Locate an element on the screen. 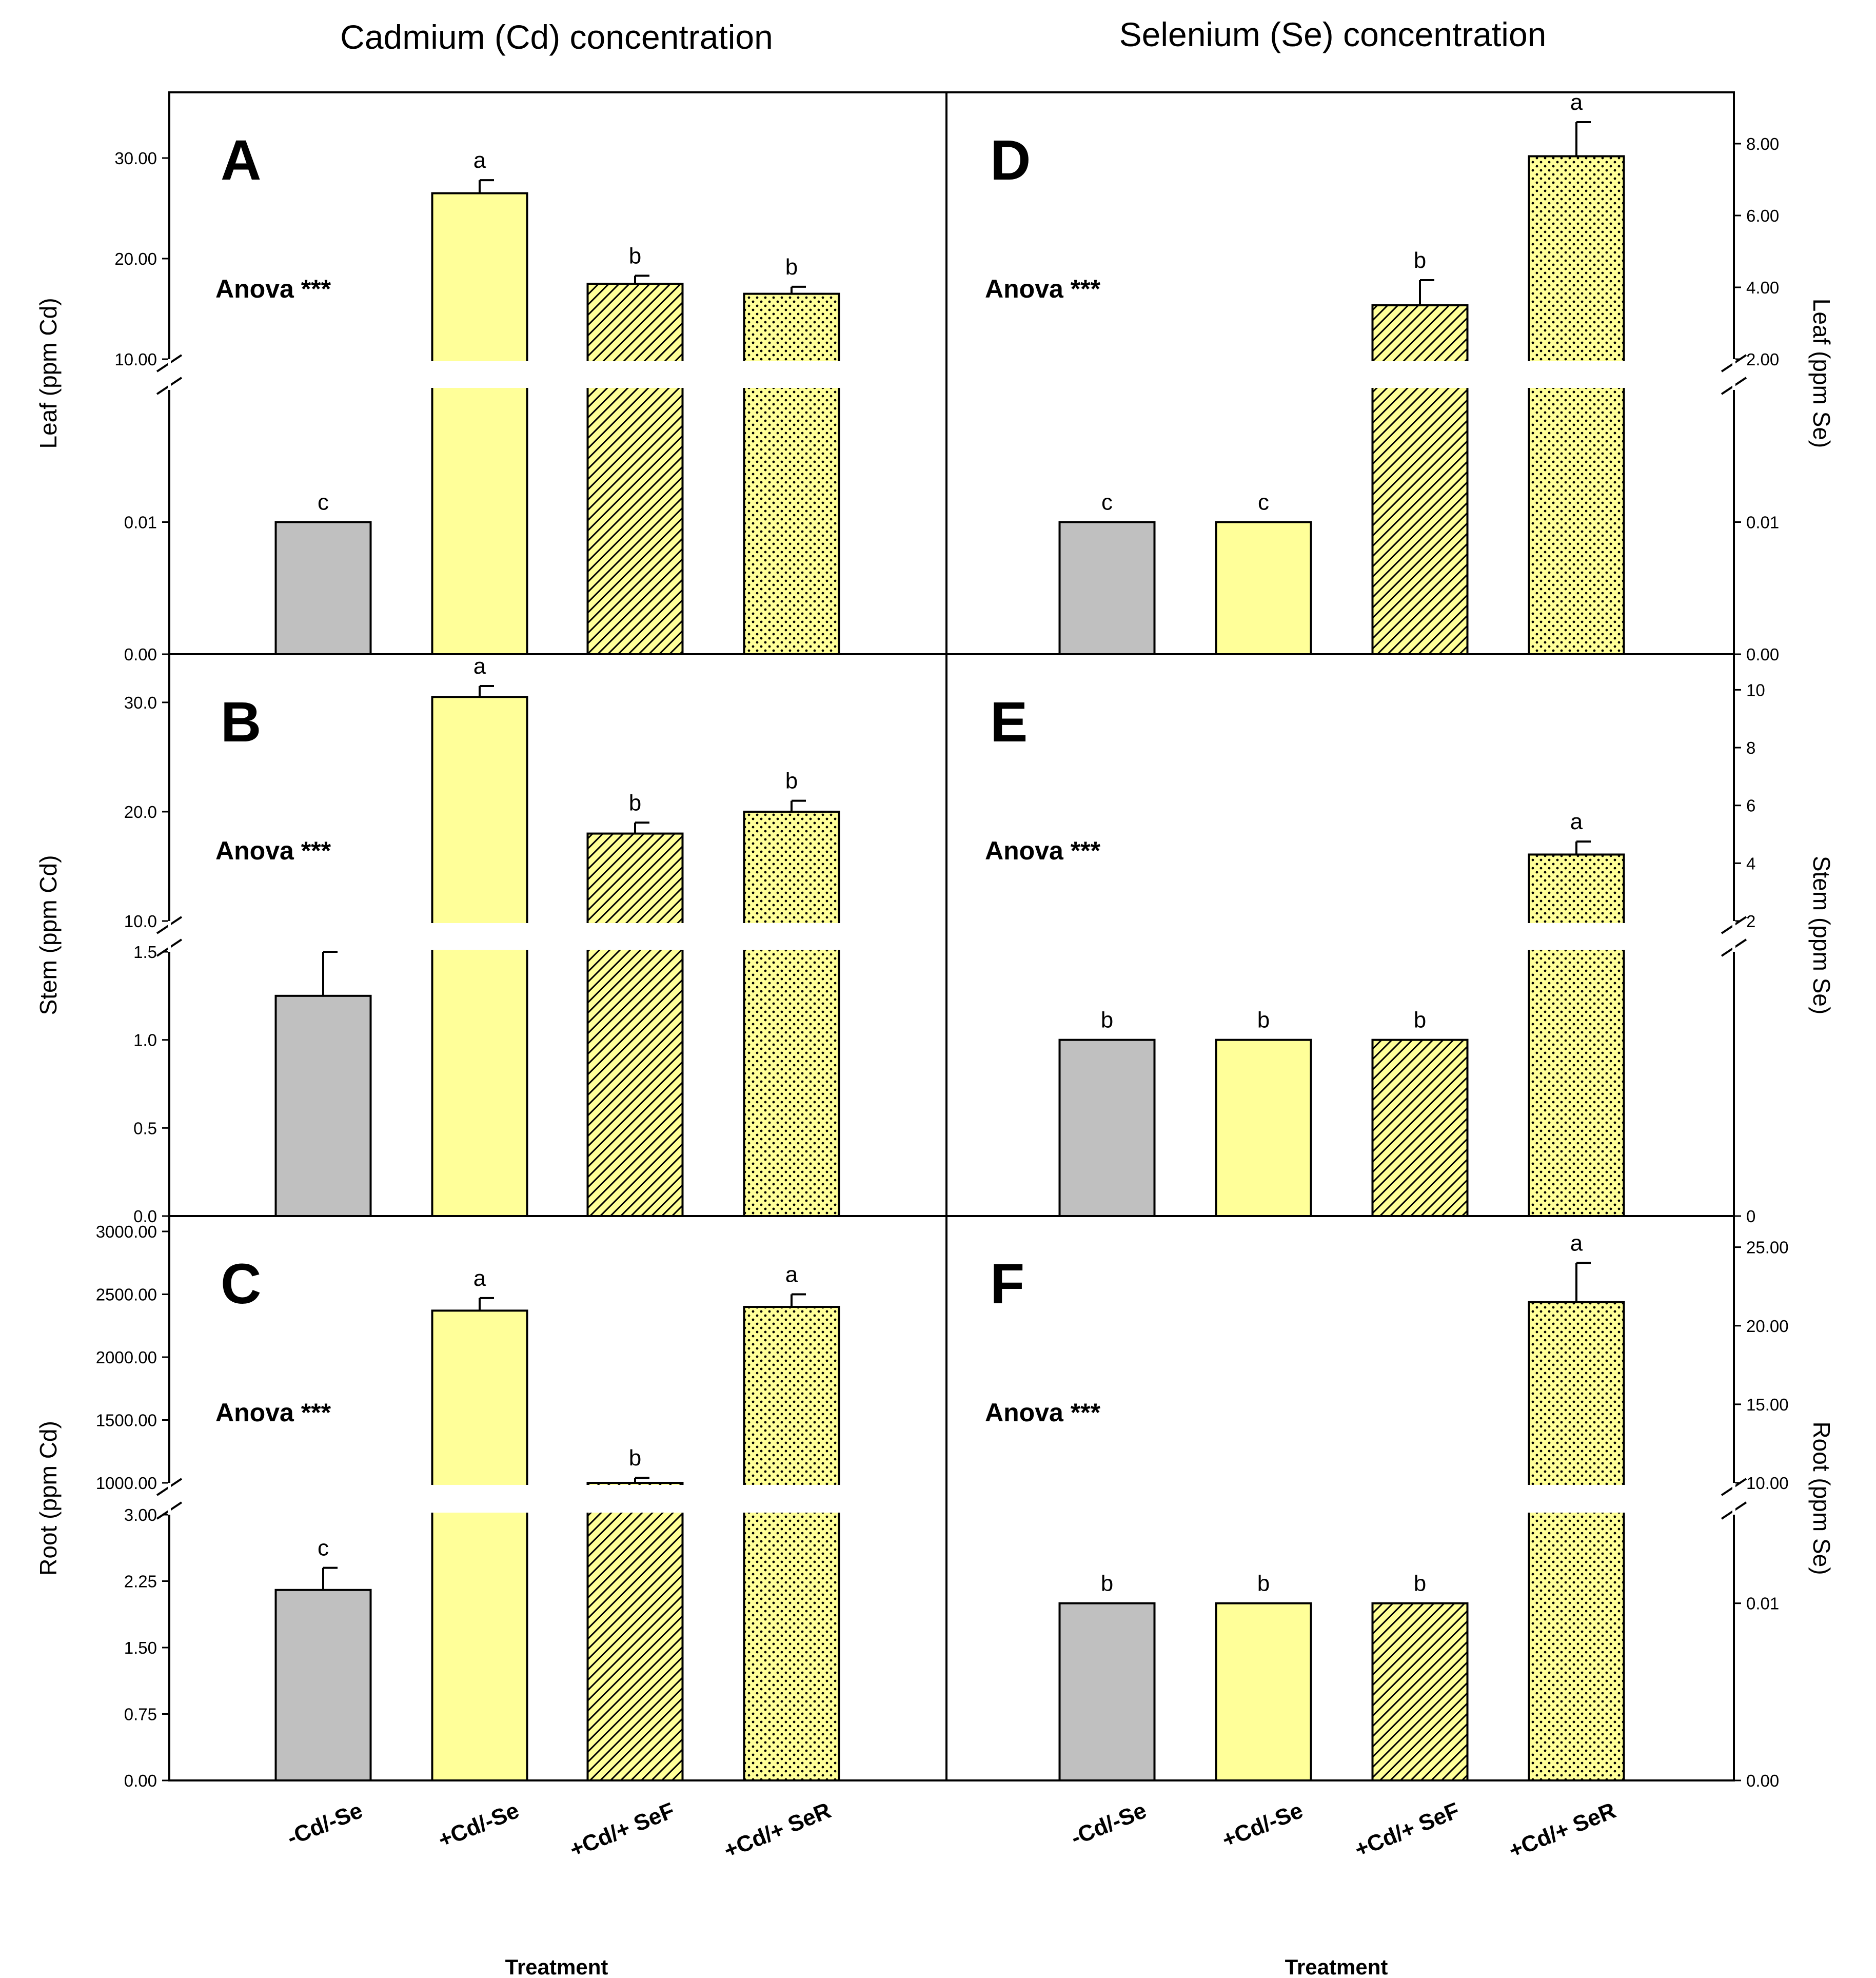 The width and height of the screenshot is (1876, 1978). y-tick-label: 1500.00 is located at coordinates (127, 1420).